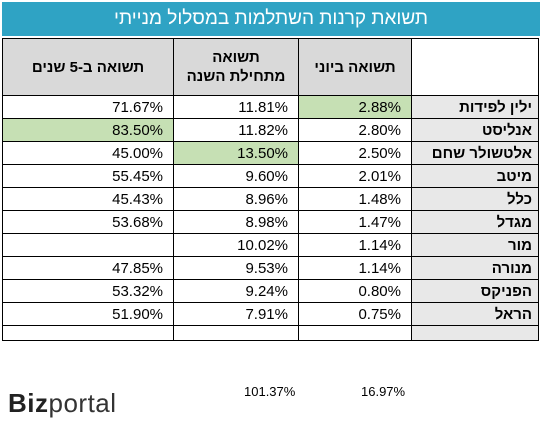 The image size is (542, 433). Describe the element at coordinates (88, 199) in the screenshot. I see `five-year-cell: 45.43%` at that location.